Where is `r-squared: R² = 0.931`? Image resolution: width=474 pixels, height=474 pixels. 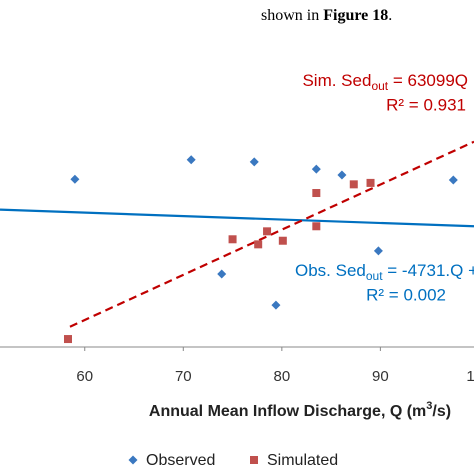
r-squared: R² = 0.931 is located at coordinates (426, 104).